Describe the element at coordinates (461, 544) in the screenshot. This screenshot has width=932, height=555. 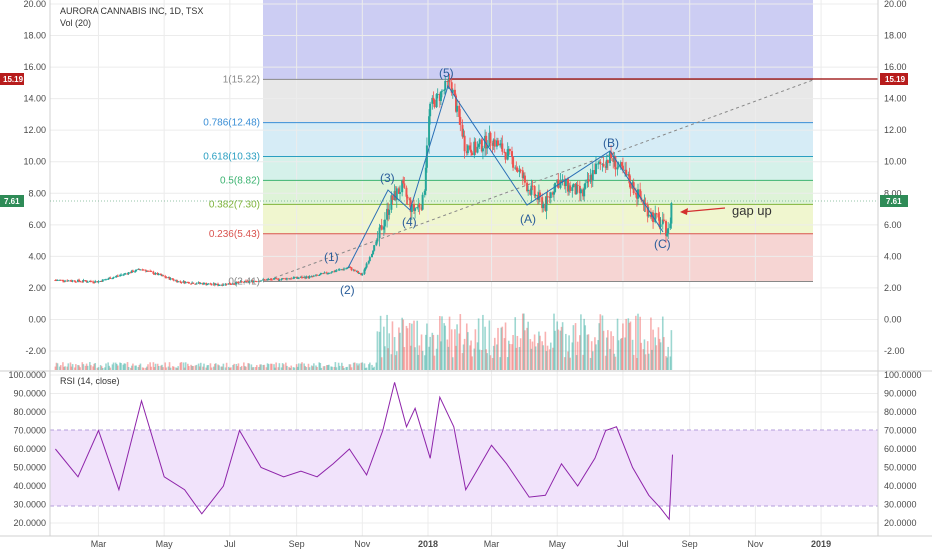
I see `time-axis: Mar May Jul Sep Nov 2018 Mar May Jul Sep Nov 2019` at that location.